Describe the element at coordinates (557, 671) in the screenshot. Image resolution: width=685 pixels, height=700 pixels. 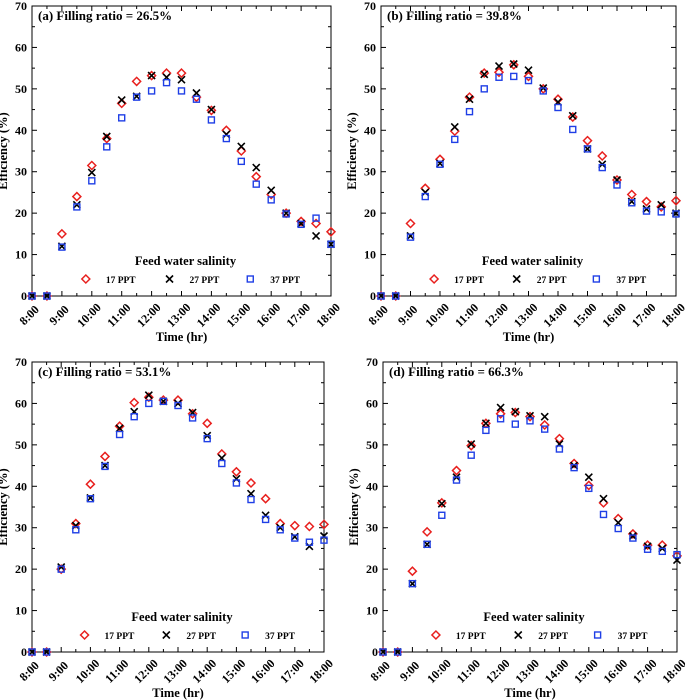
I see `x-tick-label: 14:00` at that location.